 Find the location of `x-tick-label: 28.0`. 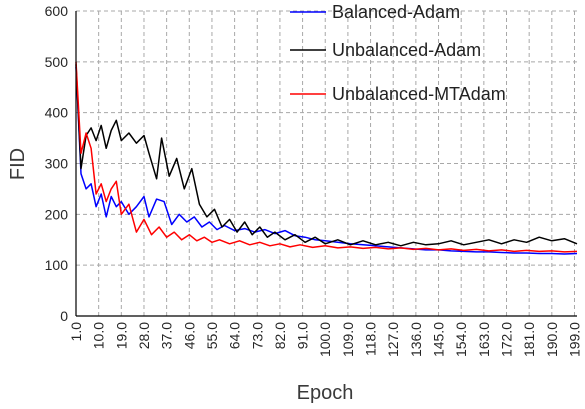

x-tick-label: 28.0 is located at coordinates (144, 335).